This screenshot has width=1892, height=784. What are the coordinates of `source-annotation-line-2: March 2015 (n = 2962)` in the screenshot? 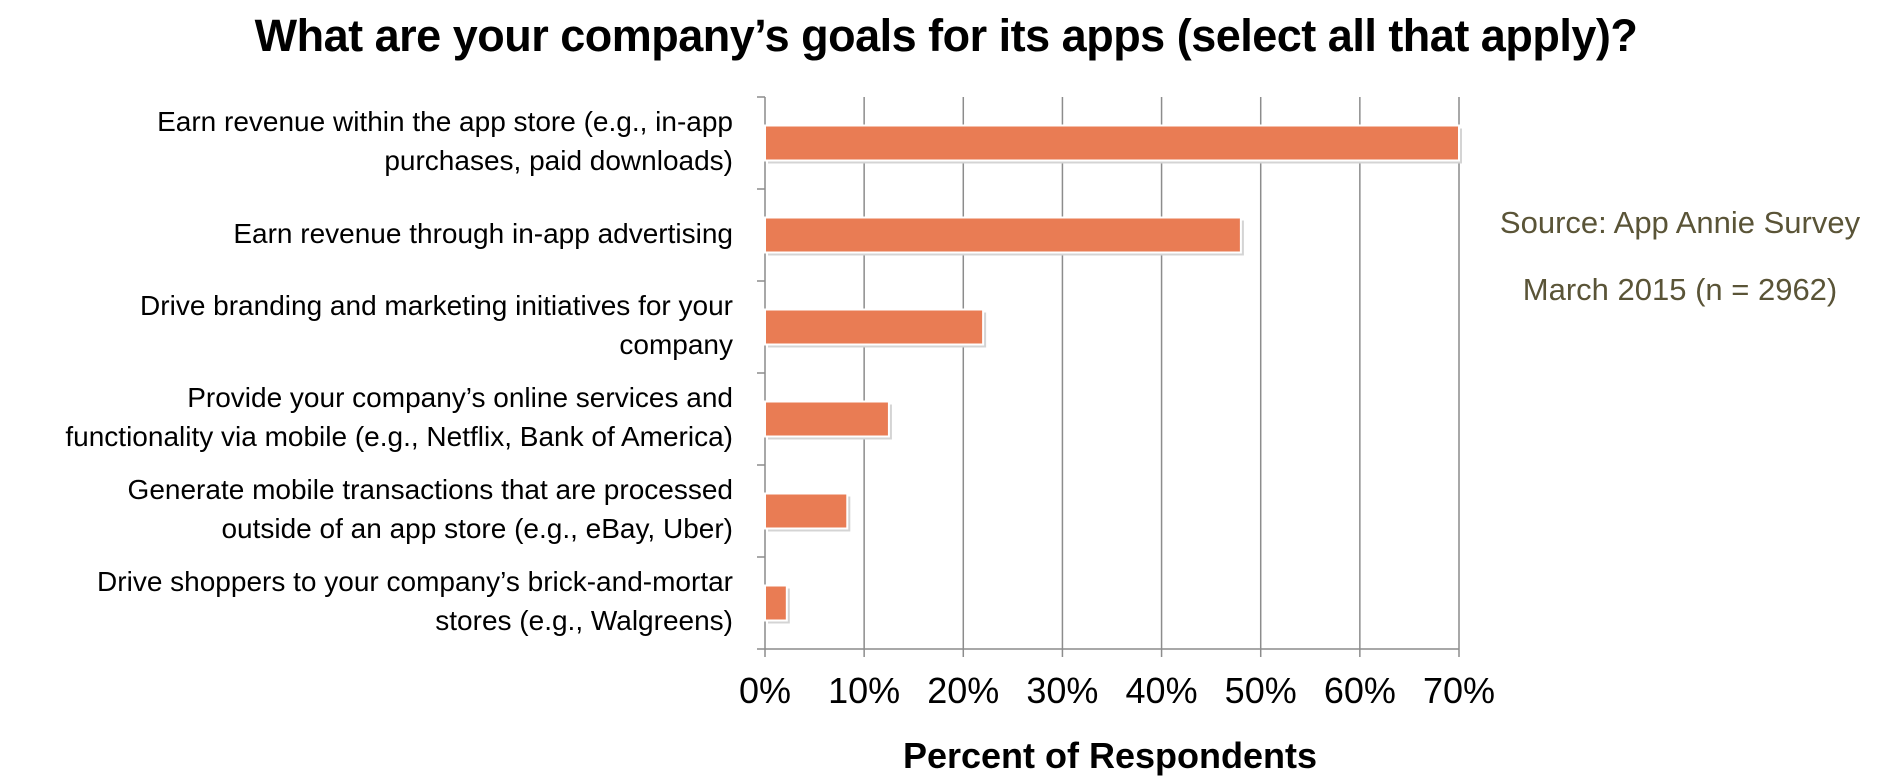 It's located at (1680, 289).